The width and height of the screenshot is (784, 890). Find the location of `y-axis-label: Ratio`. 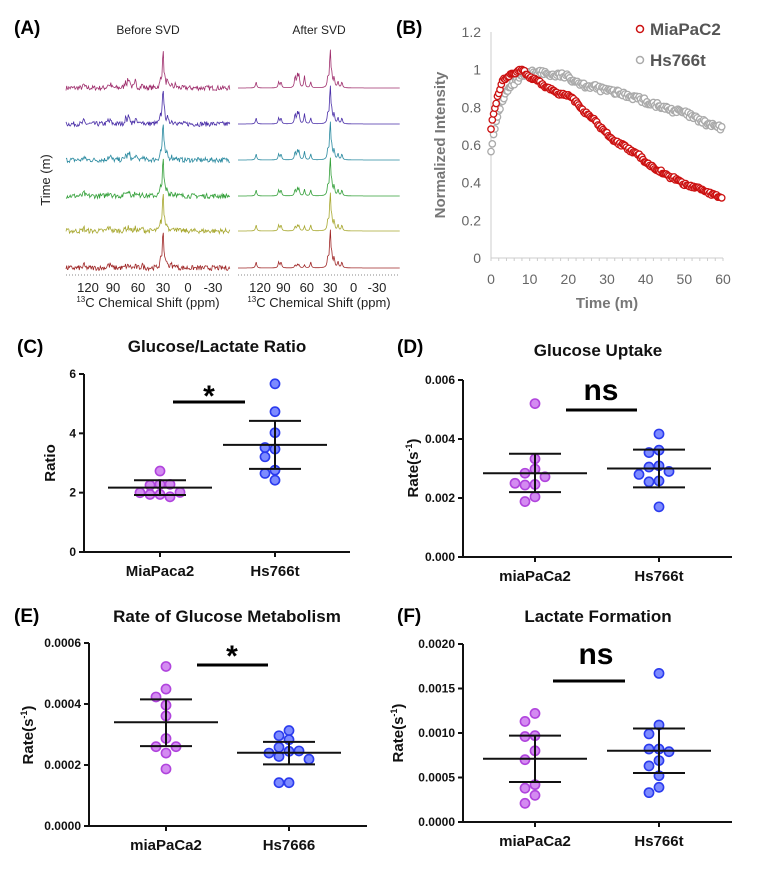

y-axis-label: Ratio is located at coordinates (50, 463).